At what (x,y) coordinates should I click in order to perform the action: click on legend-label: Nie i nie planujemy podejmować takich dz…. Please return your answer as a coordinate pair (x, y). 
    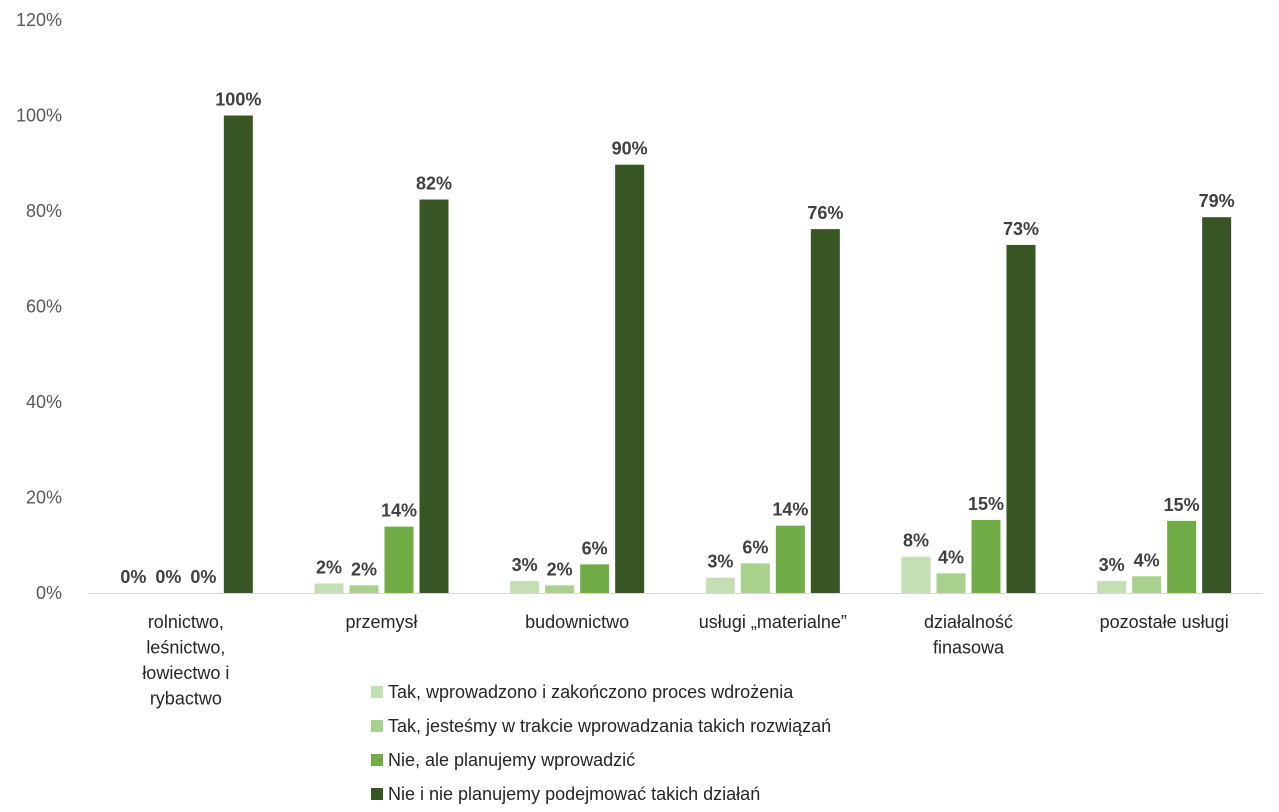
    Looking at the image, I should click on (574, 794).